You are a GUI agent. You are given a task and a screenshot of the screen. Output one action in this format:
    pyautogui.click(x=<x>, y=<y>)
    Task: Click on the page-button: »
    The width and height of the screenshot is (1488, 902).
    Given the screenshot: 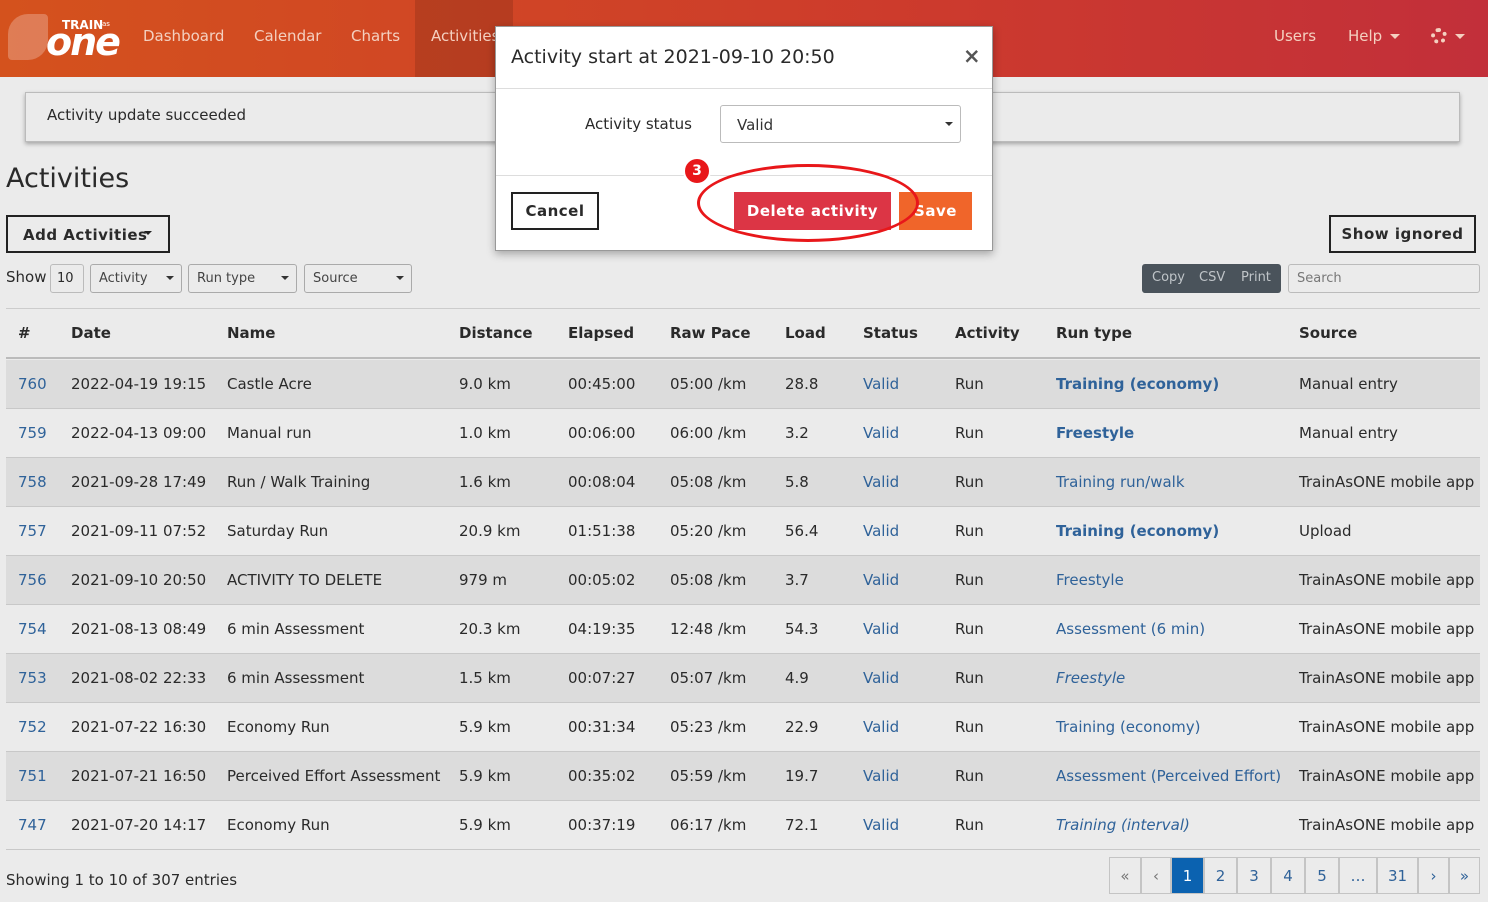 What is the action you would take?
    pyautogui.click(x=1464, y=875)
    